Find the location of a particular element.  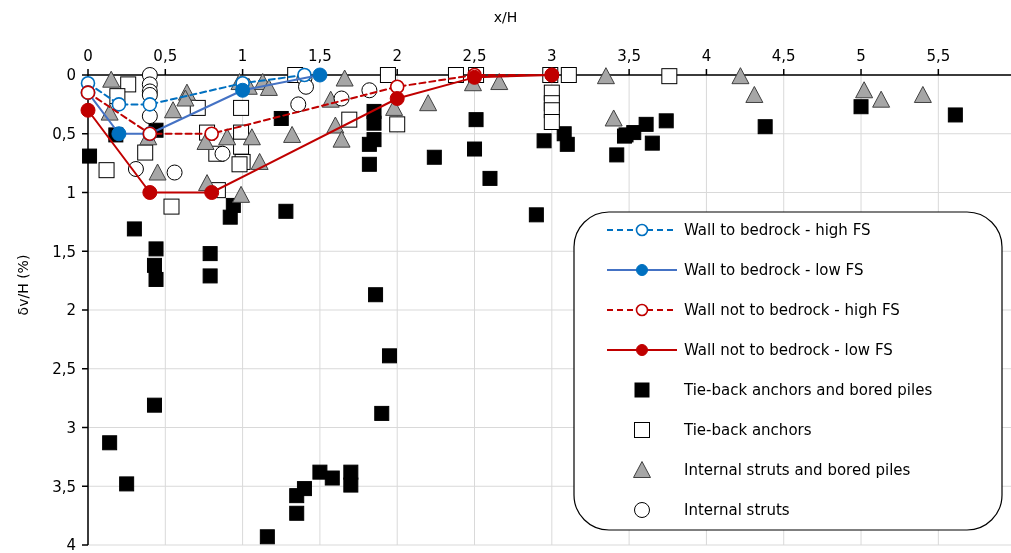

legend-label: Wall to bedrock - high FS is located at coordinates (777, 230).